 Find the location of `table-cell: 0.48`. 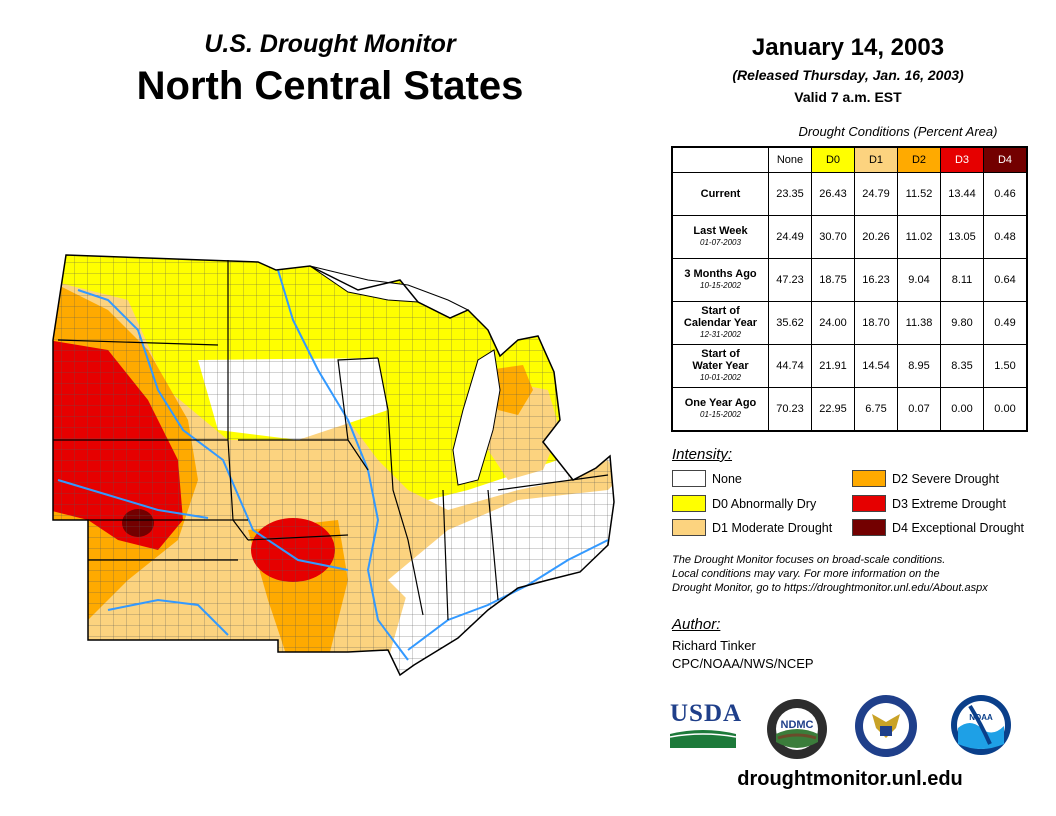

table-cell: 0.48 is located at coordinates (1005, 237).